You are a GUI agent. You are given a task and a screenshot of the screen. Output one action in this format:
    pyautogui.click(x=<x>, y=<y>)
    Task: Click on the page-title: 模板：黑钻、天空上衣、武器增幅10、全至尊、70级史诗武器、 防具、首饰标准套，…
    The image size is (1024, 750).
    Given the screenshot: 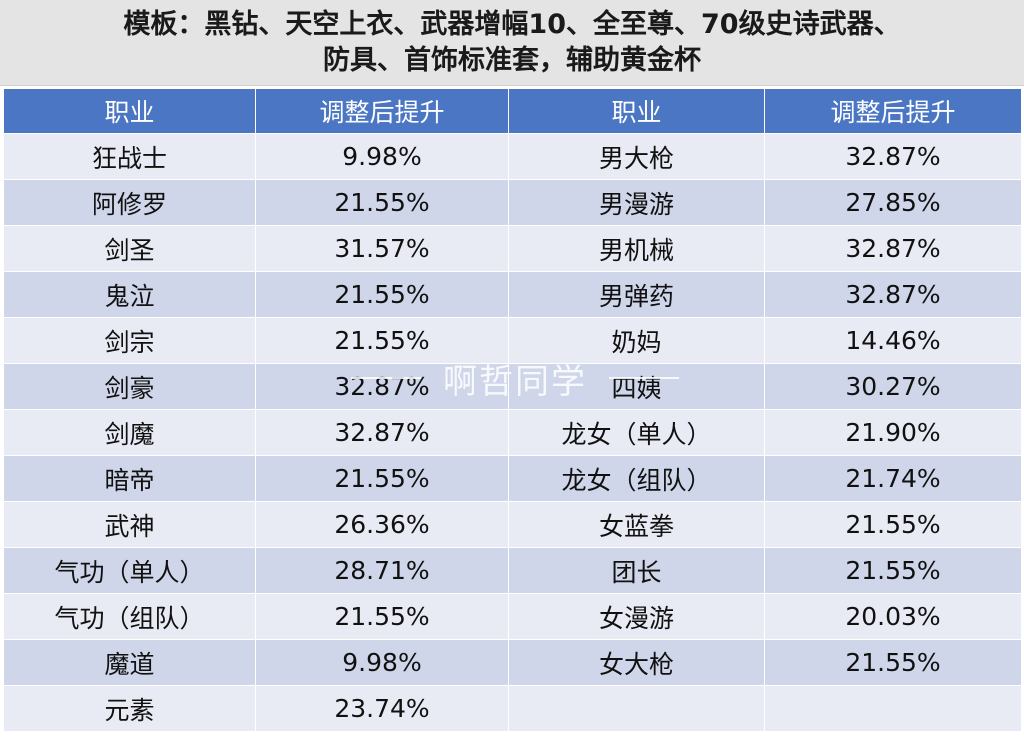 What is the action you would take?
    pyautogui.click(x=512, y=43)
    